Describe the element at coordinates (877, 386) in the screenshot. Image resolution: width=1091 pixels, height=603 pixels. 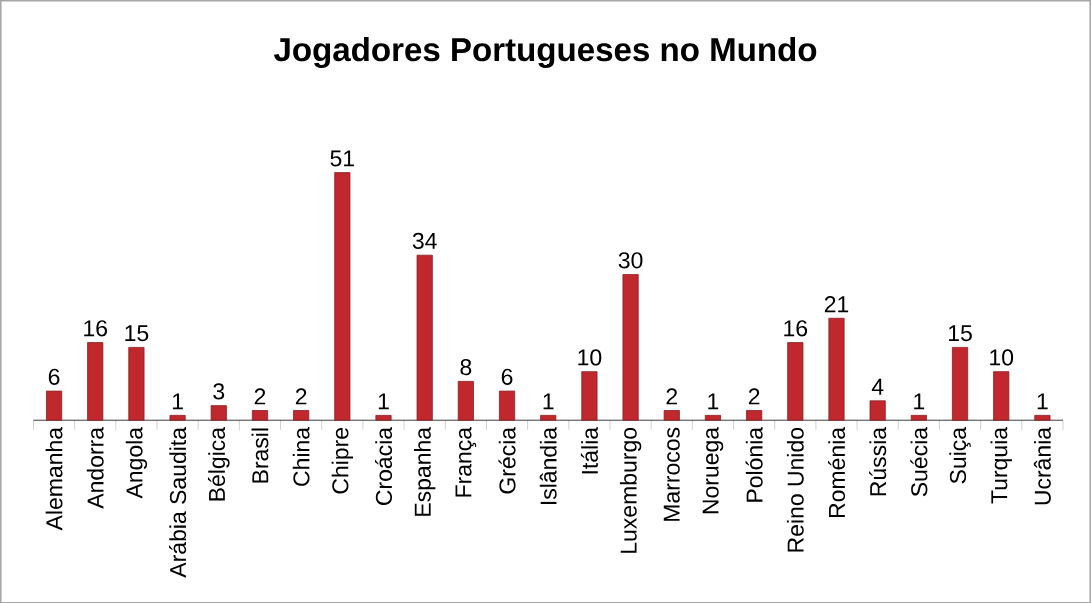
I see `data-label: 4` at that location.